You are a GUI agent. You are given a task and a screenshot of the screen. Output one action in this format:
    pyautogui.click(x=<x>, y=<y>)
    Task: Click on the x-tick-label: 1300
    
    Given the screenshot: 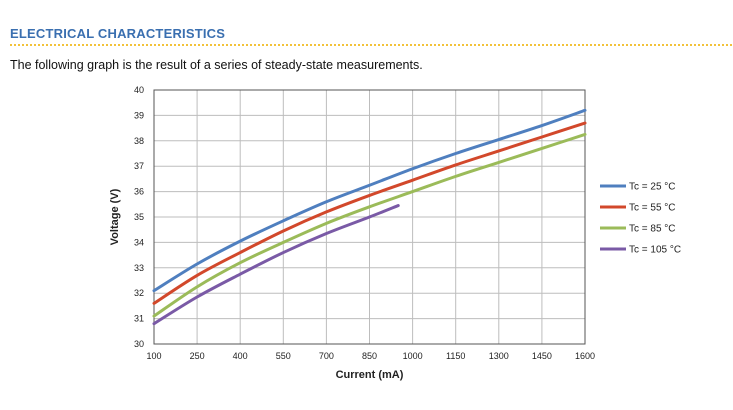 What is the action you would take?
    pyautogui.click(x=499, y=356)
    